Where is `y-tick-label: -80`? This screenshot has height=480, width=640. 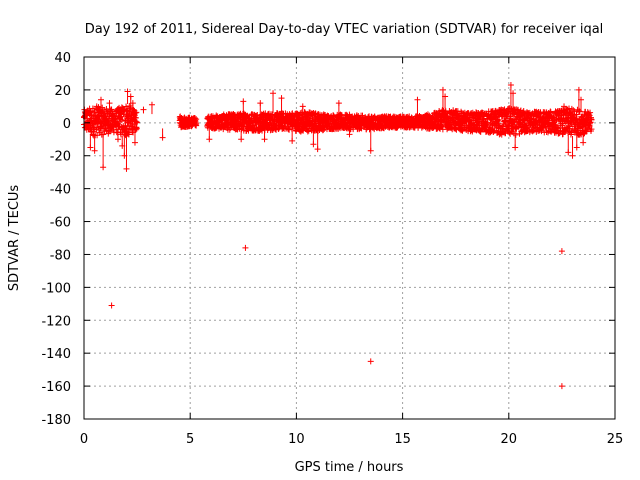
y-tick-label: -80 is located at coordinates (60, 255).